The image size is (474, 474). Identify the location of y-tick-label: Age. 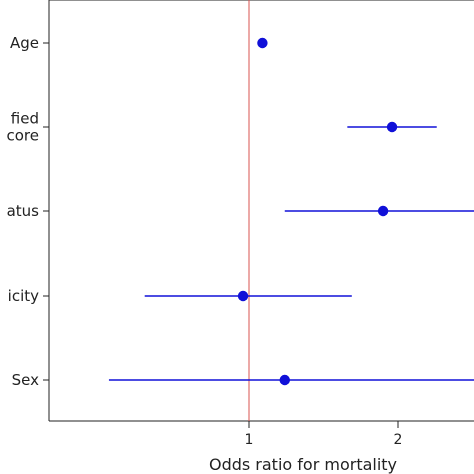
(24, 43).